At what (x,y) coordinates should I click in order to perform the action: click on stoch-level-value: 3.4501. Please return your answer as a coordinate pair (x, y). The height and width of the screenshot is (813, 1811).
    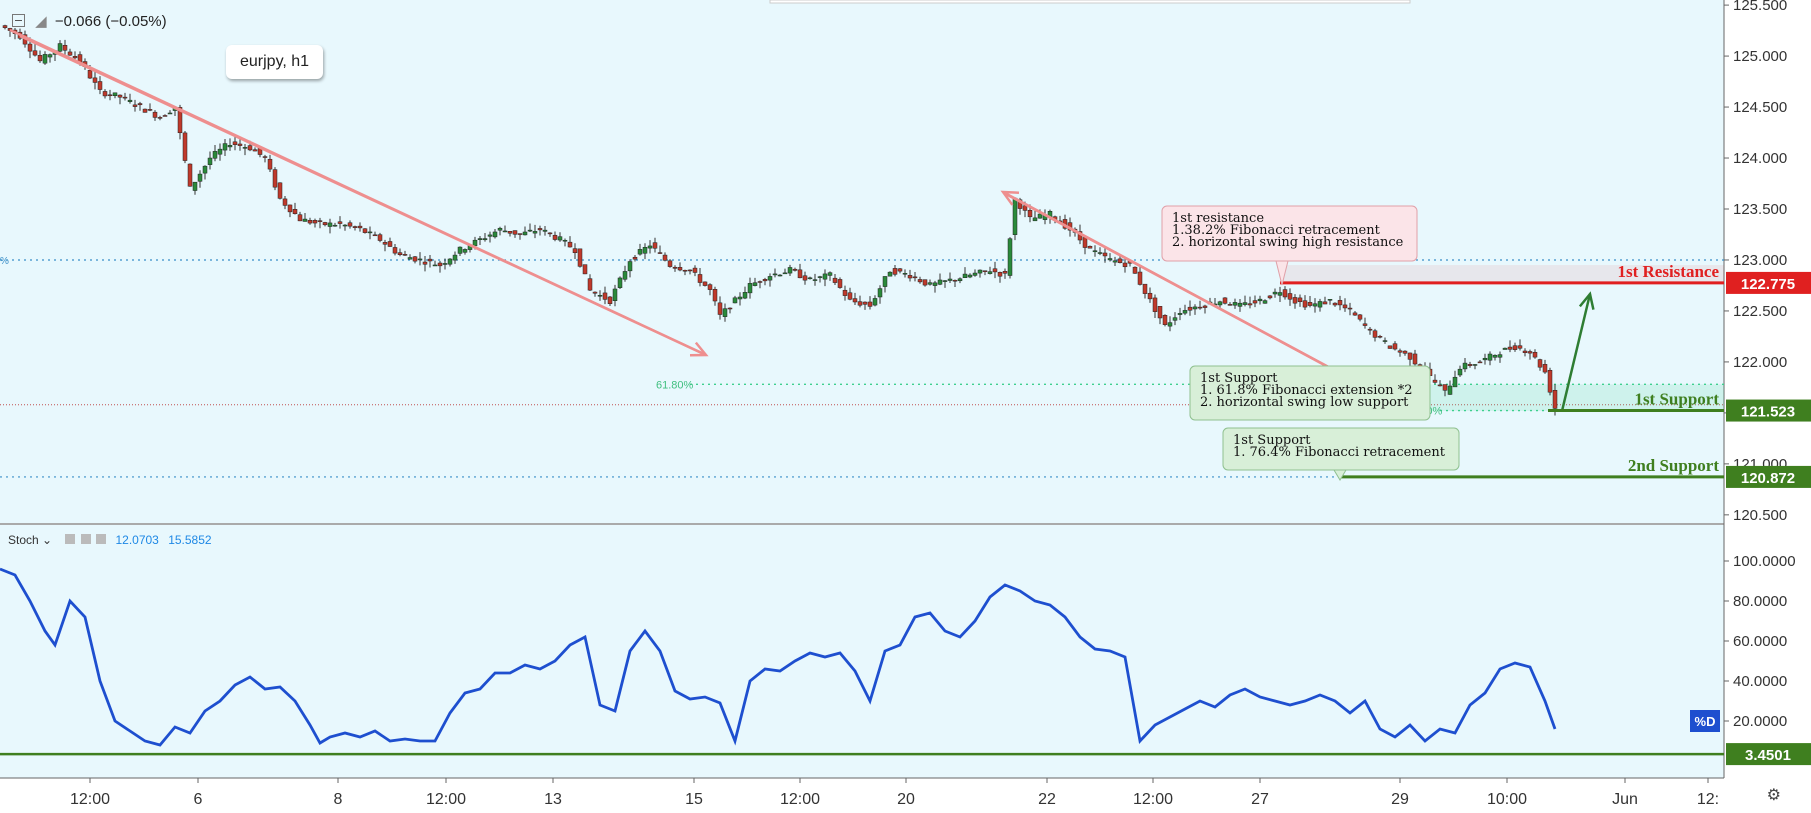
    Looking at the image, I should click on (1768, 755).